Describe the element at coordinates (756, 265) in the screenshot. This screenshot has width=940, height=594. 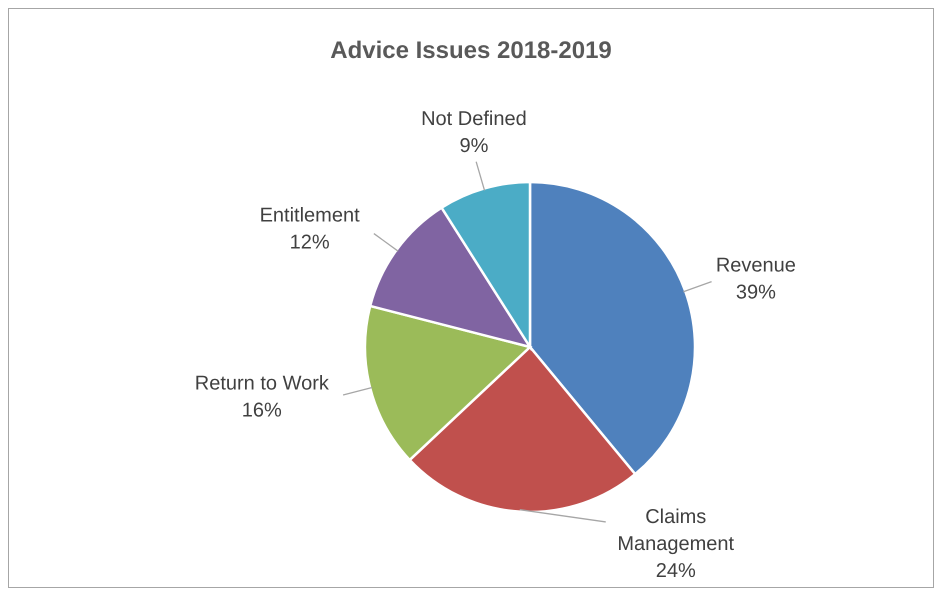
I see `slice-label: Revenue` at that location.